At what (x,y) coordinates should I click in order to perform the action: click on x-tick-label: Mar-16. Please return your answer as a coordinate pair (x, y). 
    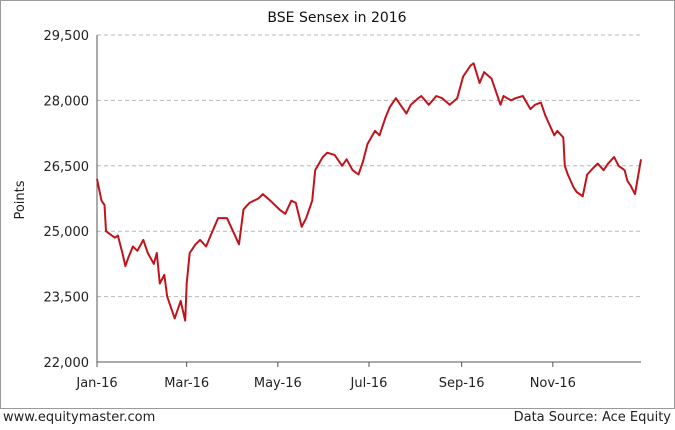
    Looking at the image, I should click on (186, 383).